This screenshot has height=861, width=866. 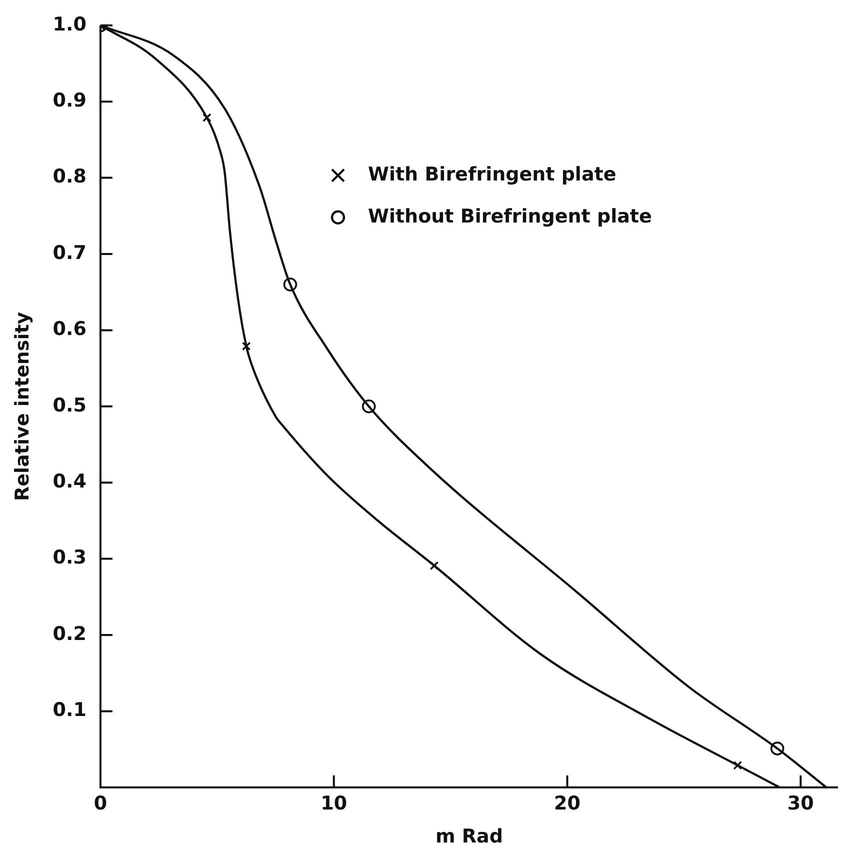 I want to click on x-axis-title: m Rad, so click(x=469, y=837).